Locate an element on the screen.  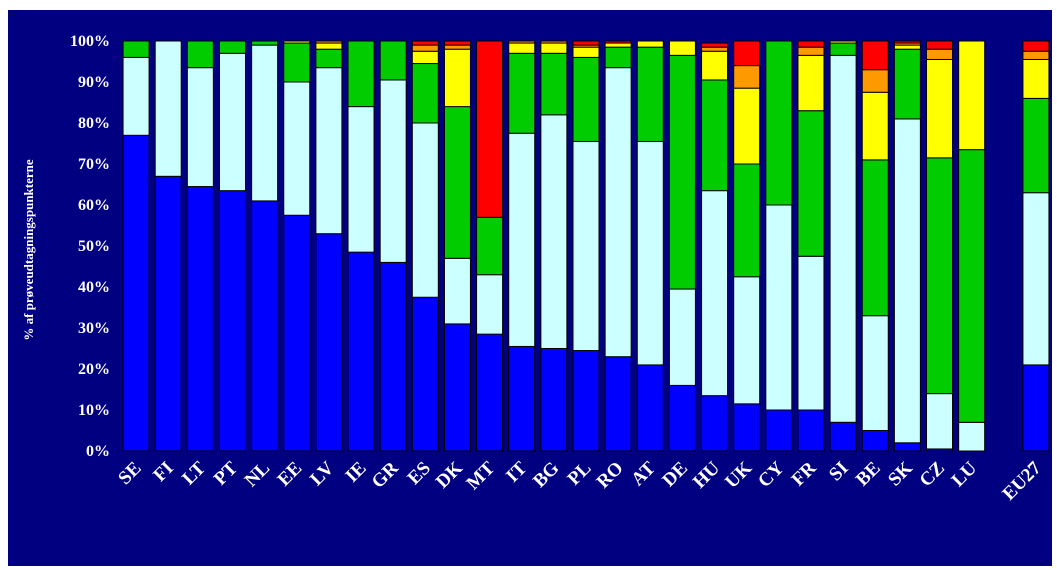
bar-segment-es-s2 is located at coordinates (425, 93).